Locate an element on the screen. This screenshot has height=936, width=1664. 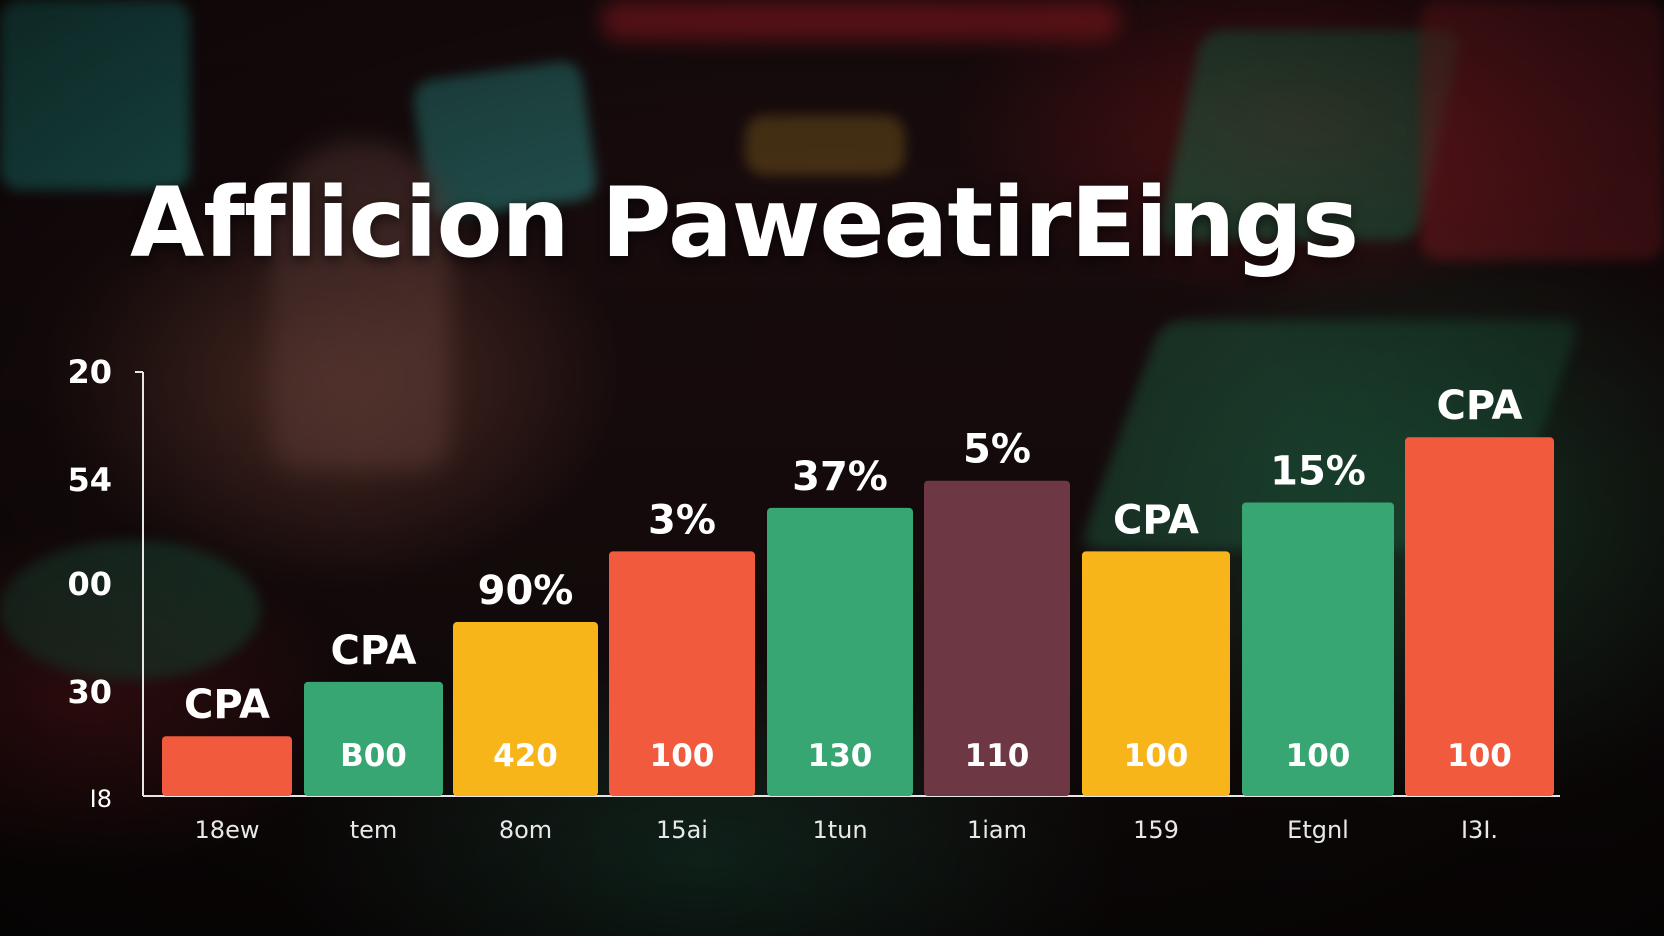
bar-inner-label: 420 is located at coordinates (525, 756).